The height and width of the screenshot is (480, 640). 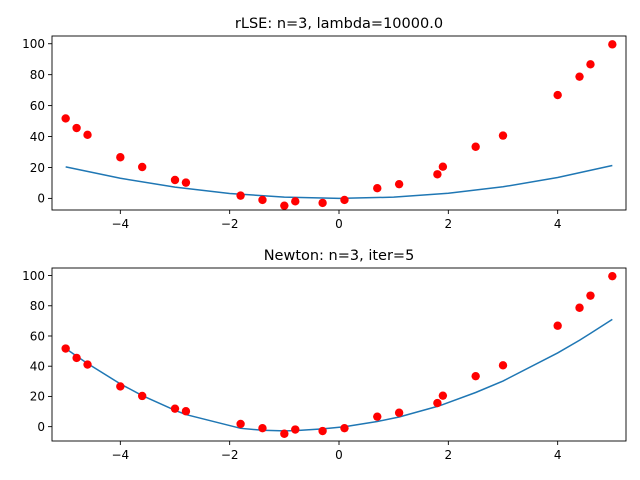 I want to click on fit-line, so click(x=339, y=182).